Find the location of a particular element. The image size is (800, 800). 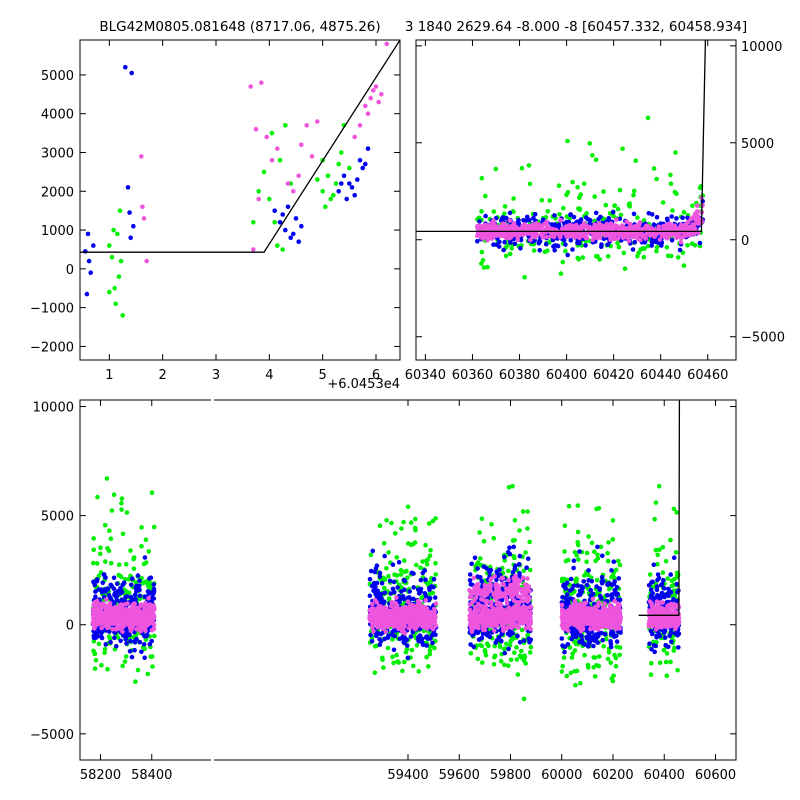

y-tick-label: 4000 is located at coordinates (57, 115).